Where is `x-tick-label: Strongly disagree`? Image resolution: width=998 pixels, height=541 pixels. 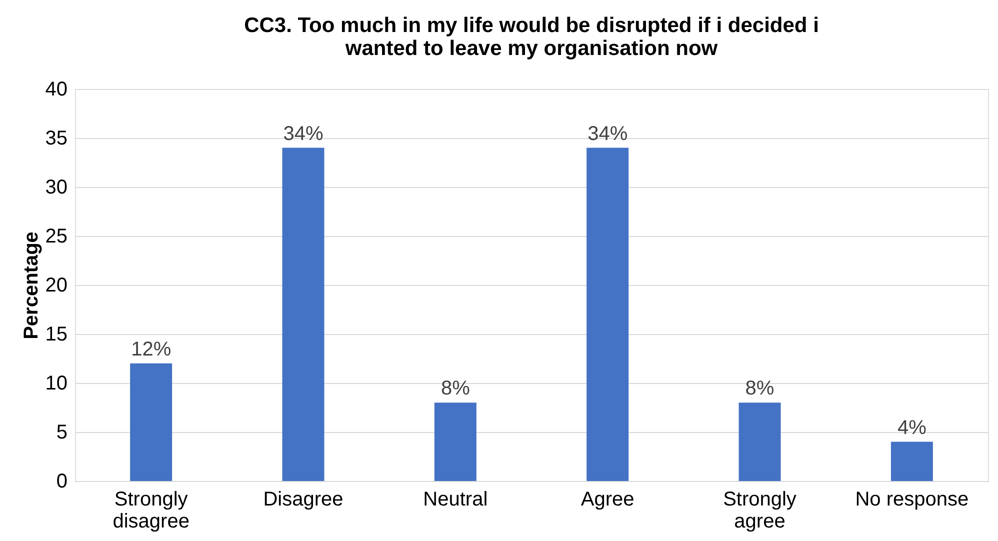
x-tick-label: Strongly disagree is located at coordinates (151, 510).